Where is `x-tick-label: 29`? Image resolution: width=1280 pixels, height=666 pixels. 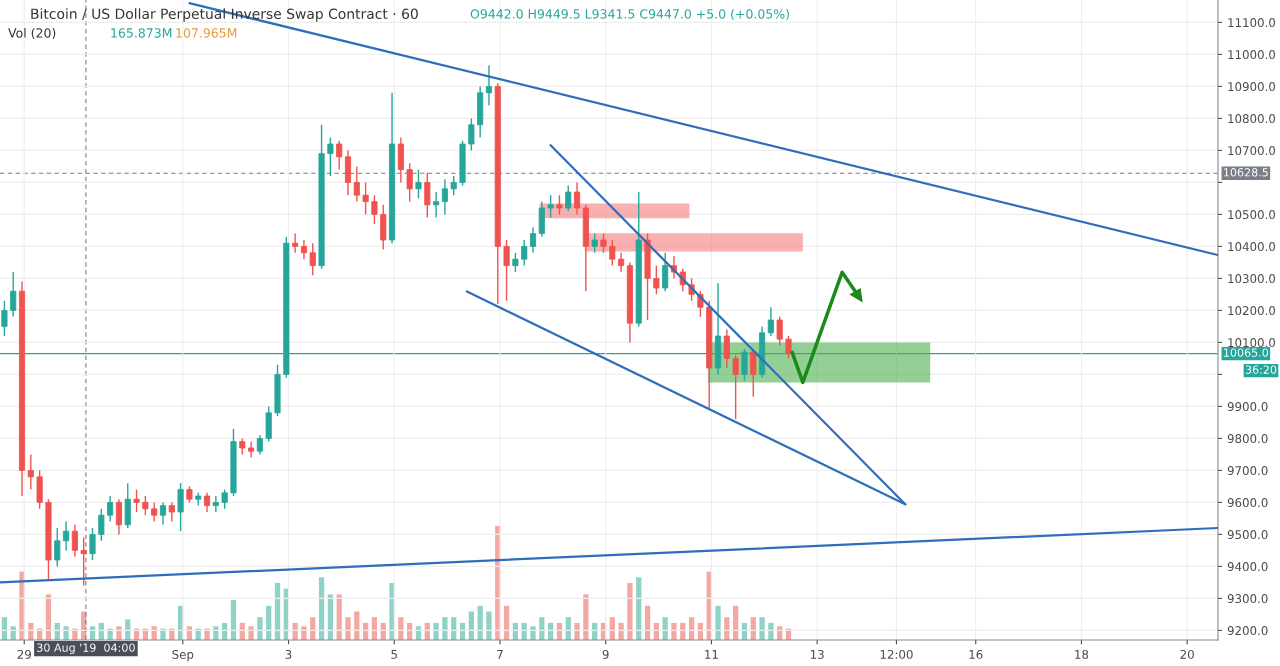 x-tick-label: 29 is located at coordinates (24, 654).